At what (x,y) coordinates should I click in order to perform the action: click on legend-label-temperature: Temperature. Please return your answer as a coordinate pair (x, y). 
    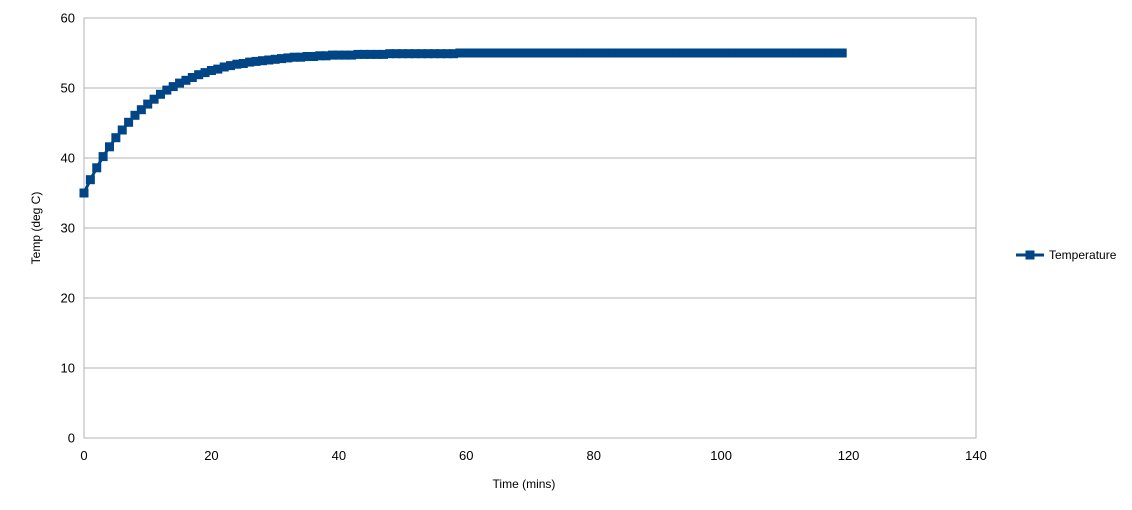
    Looking at the image, I should click on (1083, 255).